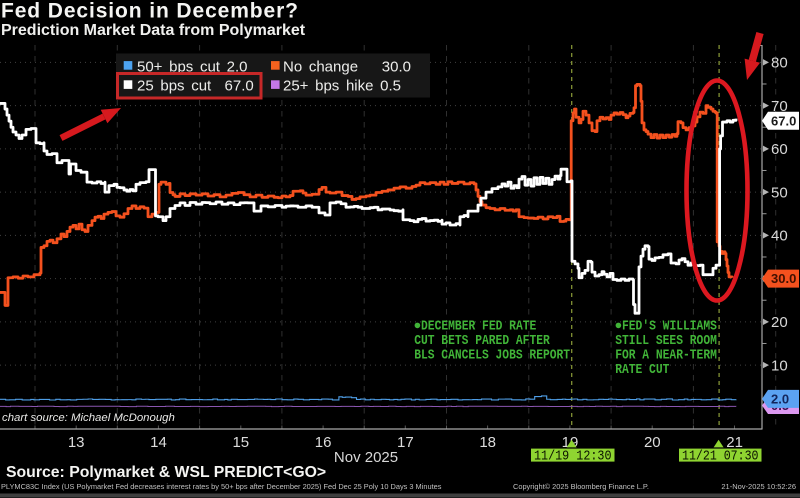 Image resolution: width=800 pixels, height=498 pixels. I want to click on svg-text: 21, so click(734, 442).